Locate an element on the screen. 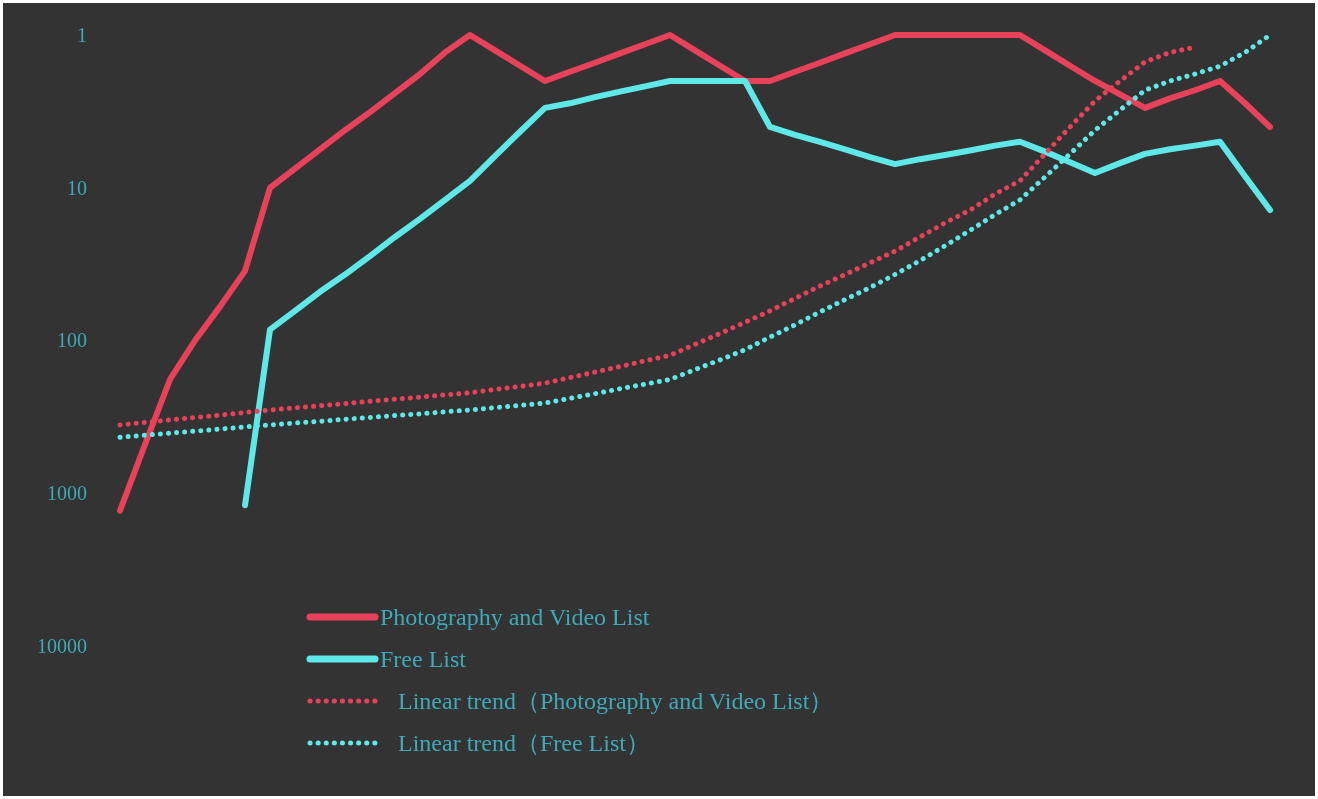 The image size is (1318, 799). y-tick-label: 10000 is located at coordinates (62, 645).